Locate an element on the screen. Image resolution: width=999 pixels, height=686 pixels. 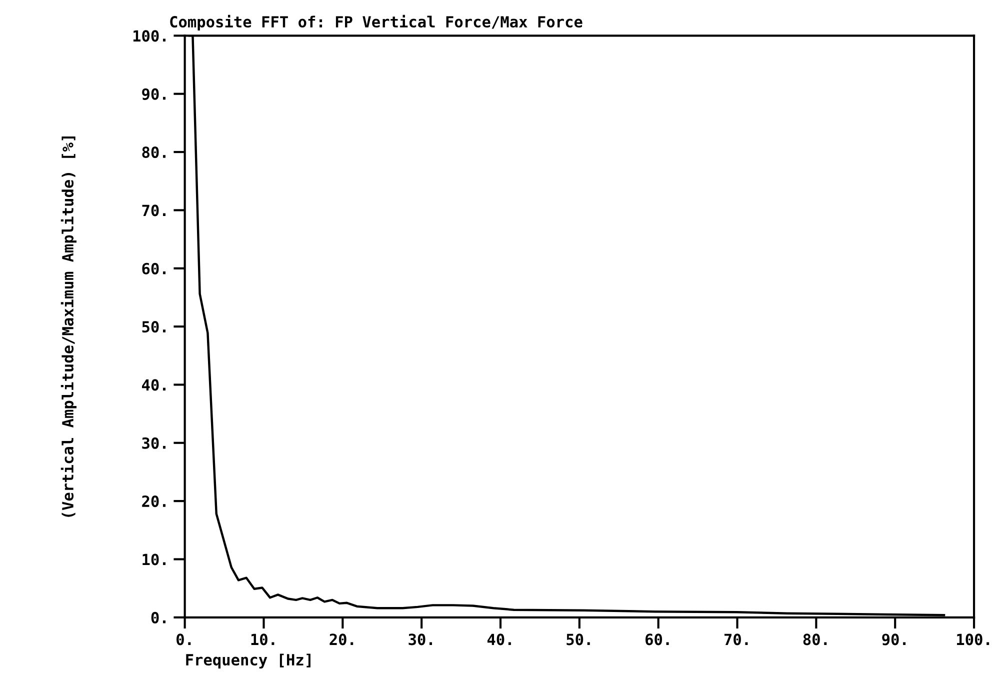
x-tick-label: 10. is located at coordinates (262, 640).